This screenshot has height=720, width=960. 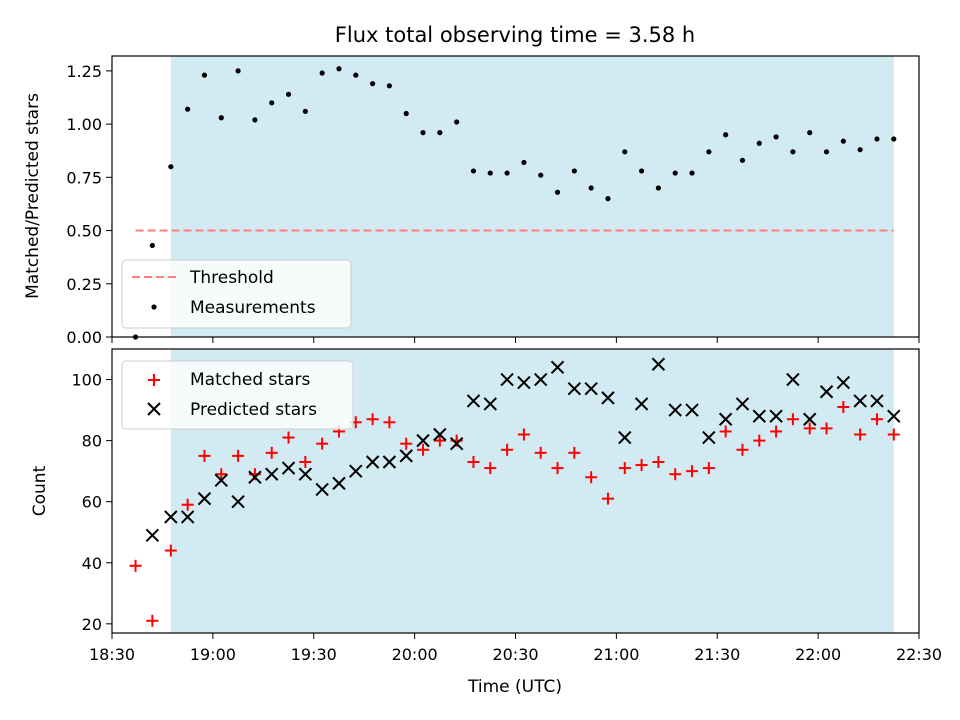 What do you see at coordinates (236, 294) in the screenshot?
I see `ratio-legend-box` at bounding box center [236, 294].